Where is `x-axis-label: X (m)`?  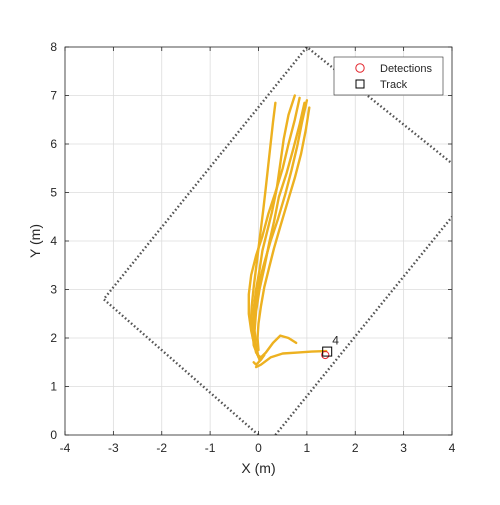
x-axis-label: X (m) is located at coordinates (258, 468).